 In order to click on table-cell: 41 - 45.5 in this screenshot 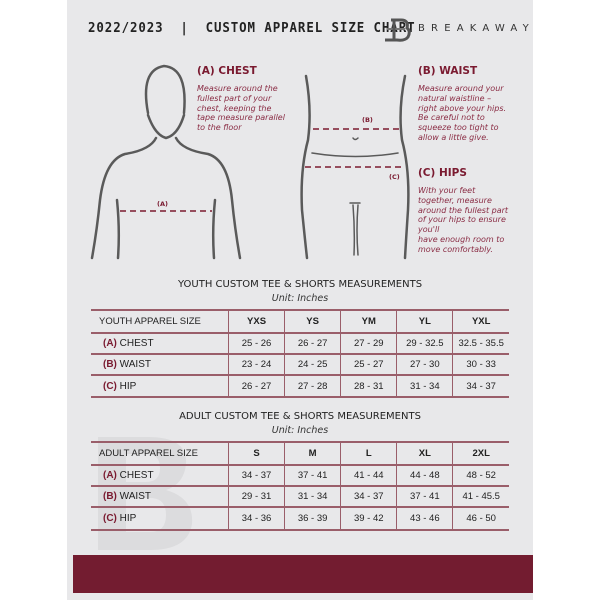, I will do `click(480, 496)`.